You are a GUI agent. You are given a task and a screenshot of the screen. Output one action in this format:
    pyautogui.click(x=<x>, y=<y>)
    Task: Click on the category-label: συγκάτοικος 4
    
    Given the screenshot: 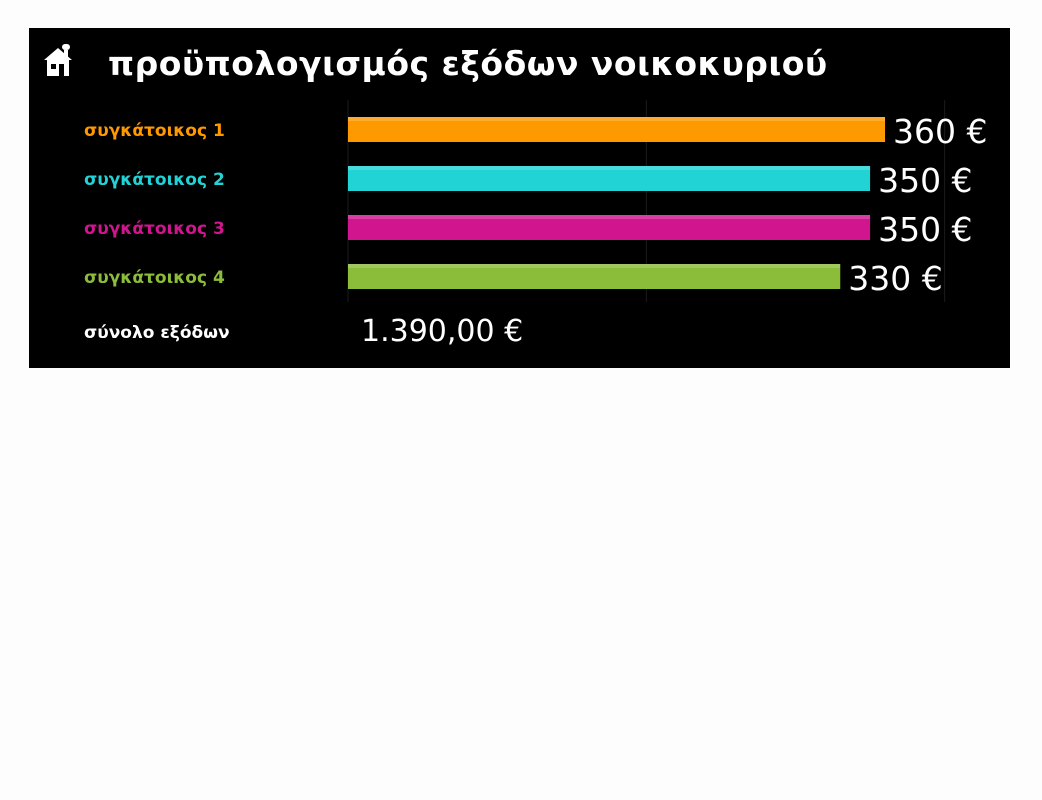 What is the action you would take?
    pyautogui.click(x=154, y=278)
    